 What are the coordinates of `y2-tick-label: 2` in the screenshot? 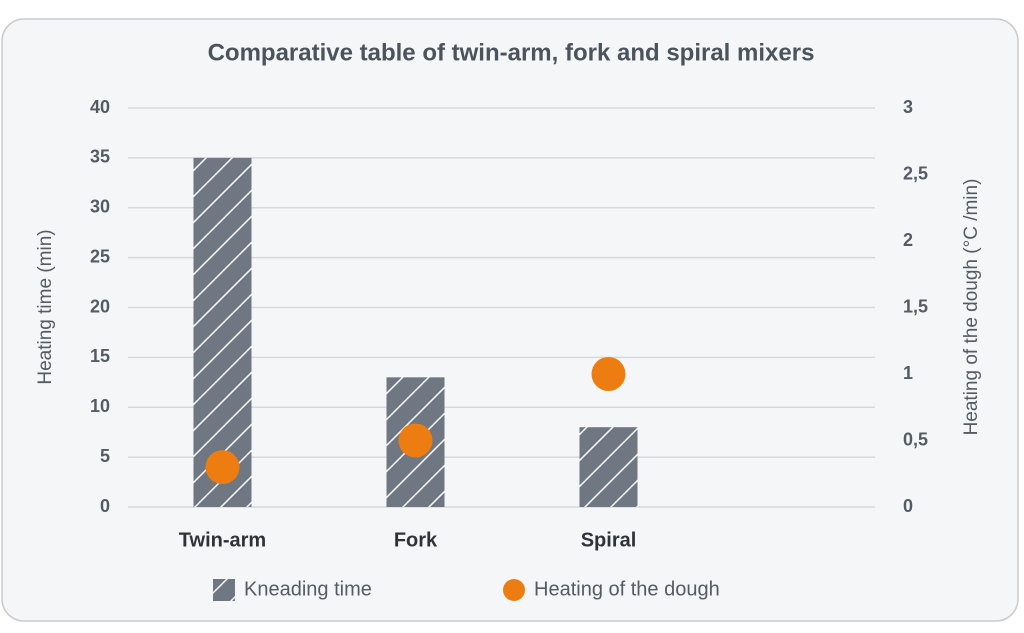 It's located at (908, 240).